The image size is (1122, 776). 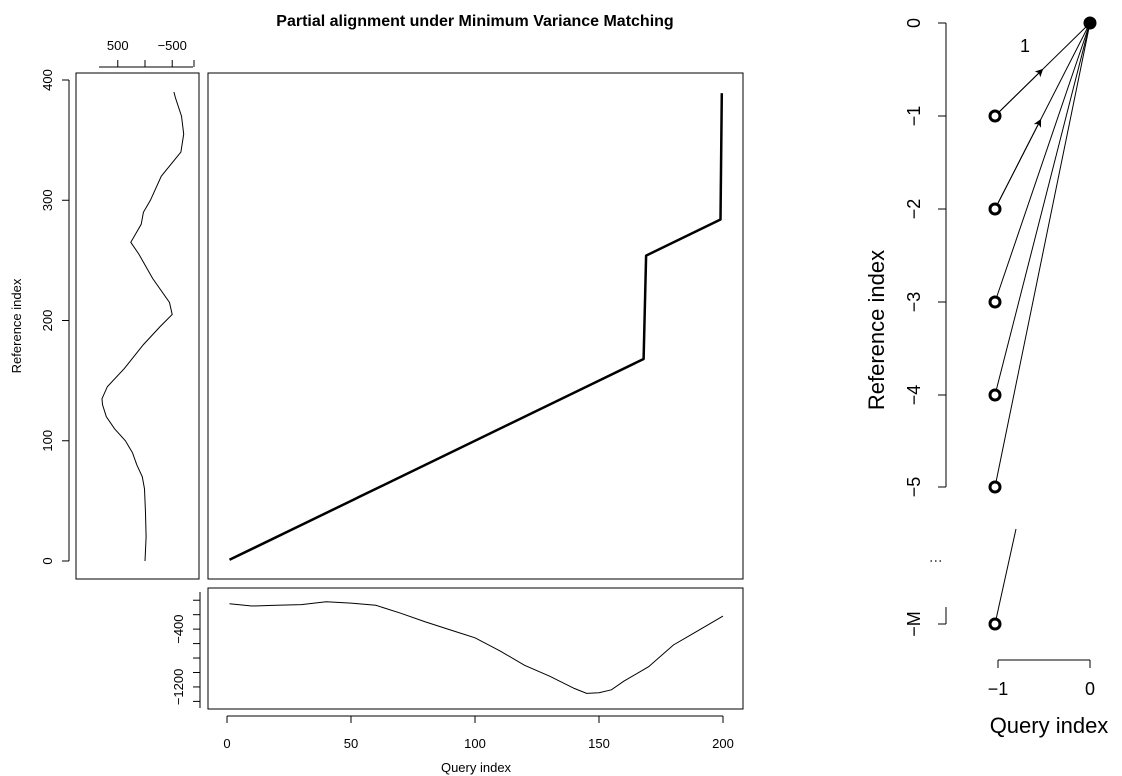 I want to click on x-tick-label: 50, so click(x=351, y=743).